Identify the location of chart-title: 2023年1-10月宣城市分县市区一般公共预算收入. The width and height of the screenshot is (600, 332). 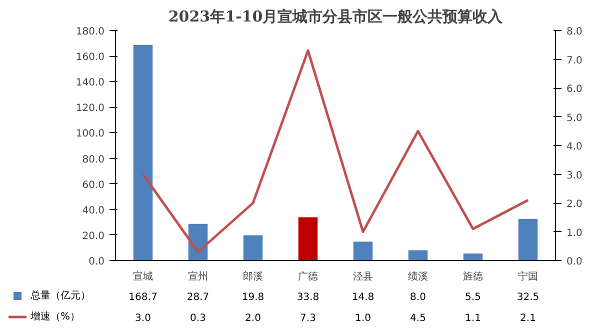
(336, 17).